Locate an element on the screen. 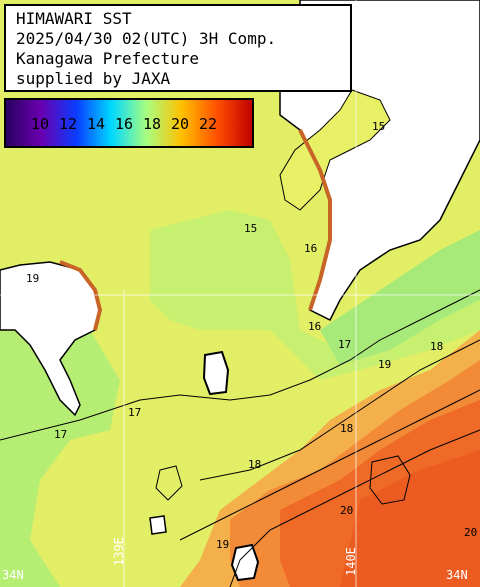 The image size is (480, 587). legend-tick-row: 10 12 14 16 18 20 22 is located at coordinates (129, 124).